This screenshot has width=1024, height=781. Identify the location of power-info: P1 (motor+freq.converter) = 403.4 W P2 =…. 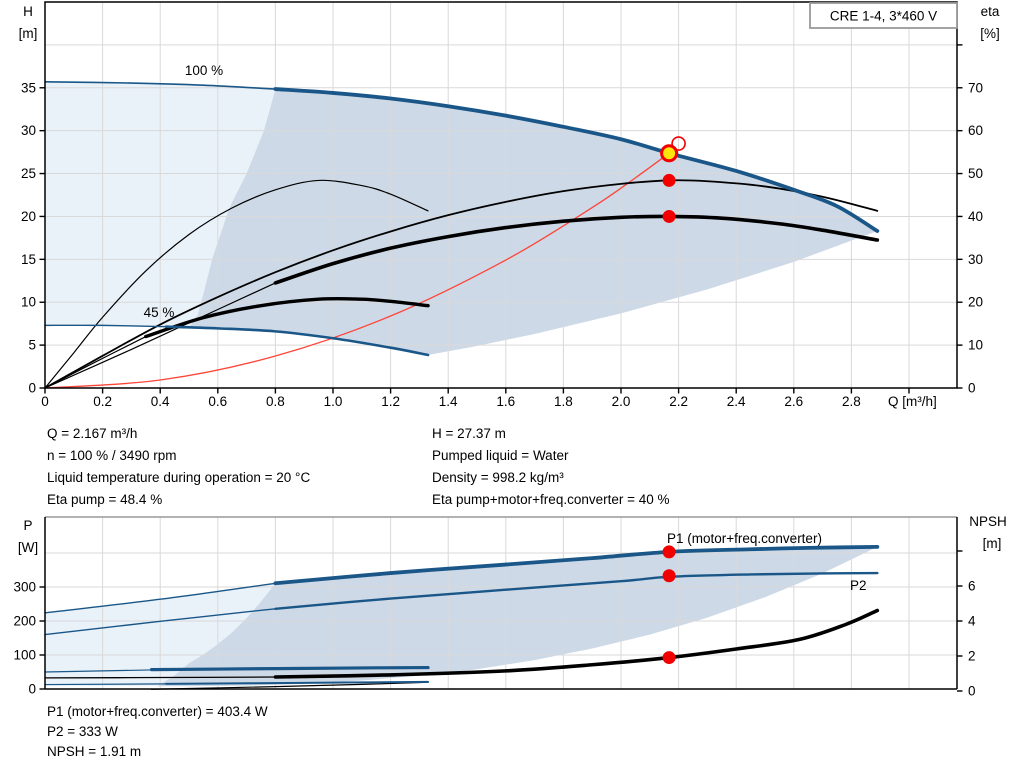
(157, 732).